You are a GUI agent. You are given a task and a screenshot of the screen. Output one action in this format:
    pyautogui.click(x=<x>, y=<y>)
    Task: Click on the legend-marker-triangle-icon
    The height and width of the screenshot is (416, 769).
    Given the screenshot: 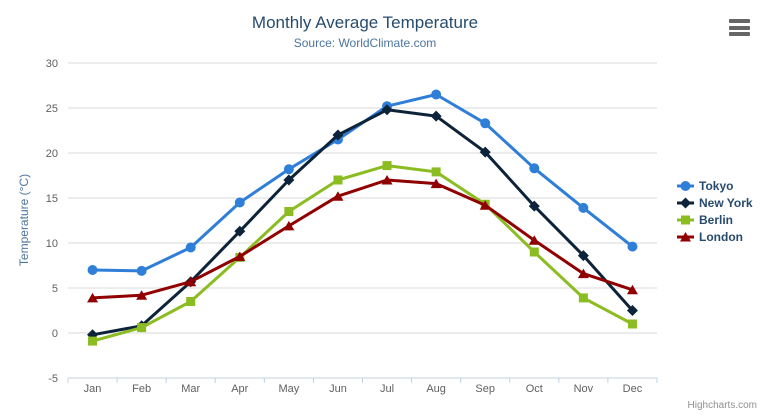 What is the action you would take?
    pyautogui.click(x=685, y=237)
    